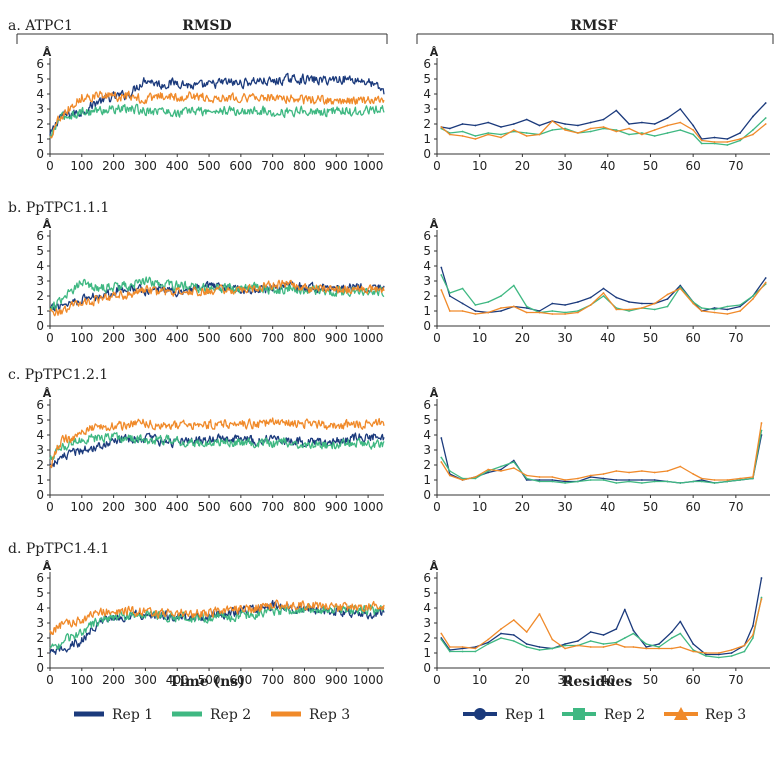 The image size is (783, 759). What do you see at coordinates (240, 166) in the screenshot?
I see `x-tick-label: 600` at bounding box center [240, 166].